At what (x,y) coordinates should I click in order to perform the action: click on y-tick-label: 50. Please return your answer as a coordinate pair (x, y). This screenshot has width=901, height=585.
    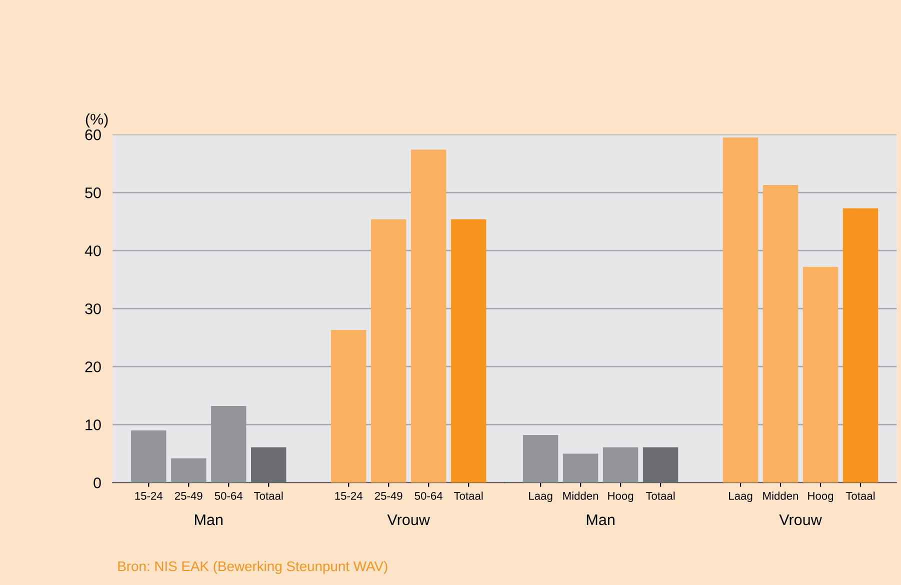
    Looking at the image, I should click on (93, 192).